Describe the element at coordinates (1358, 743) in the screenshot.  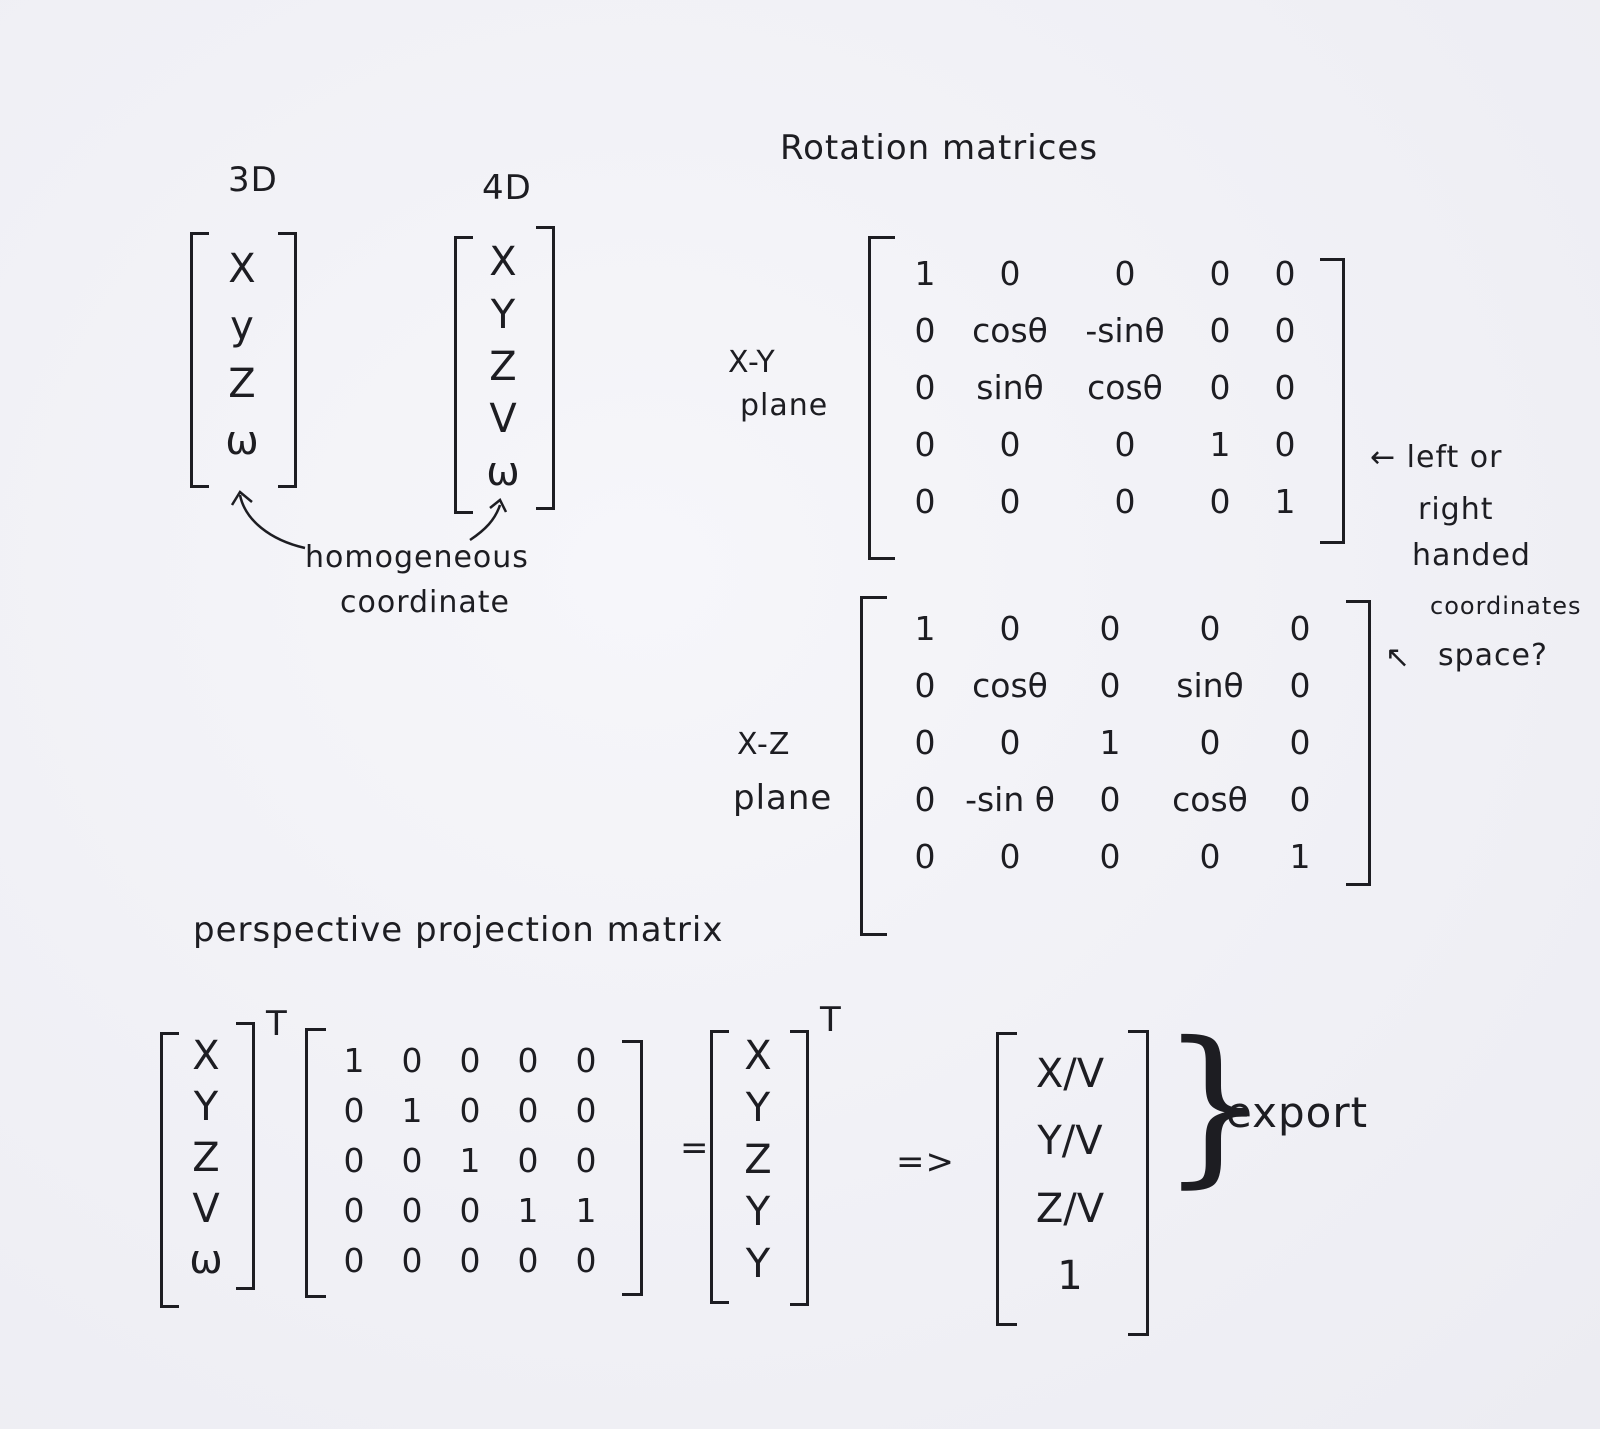
I see `rot-xz-right-bracket` at that location.